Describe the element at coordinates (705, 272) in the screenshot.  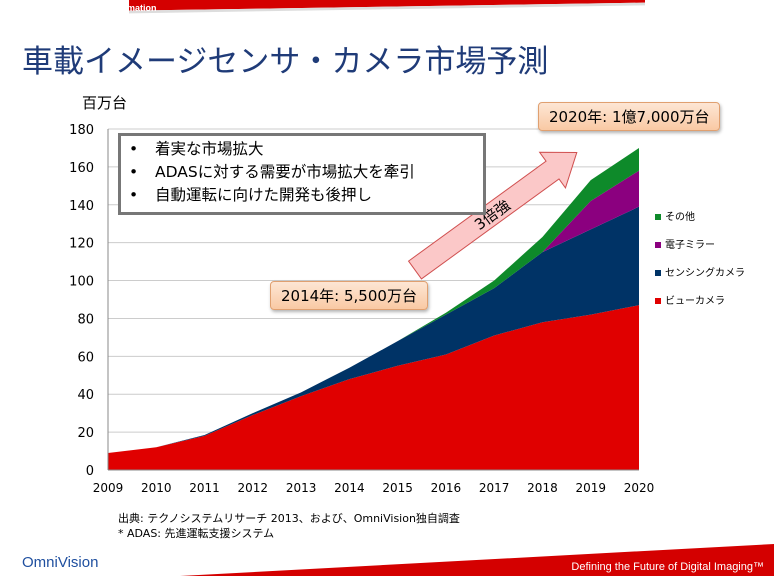
I see `legend-label: センシングカメラ` at that location.